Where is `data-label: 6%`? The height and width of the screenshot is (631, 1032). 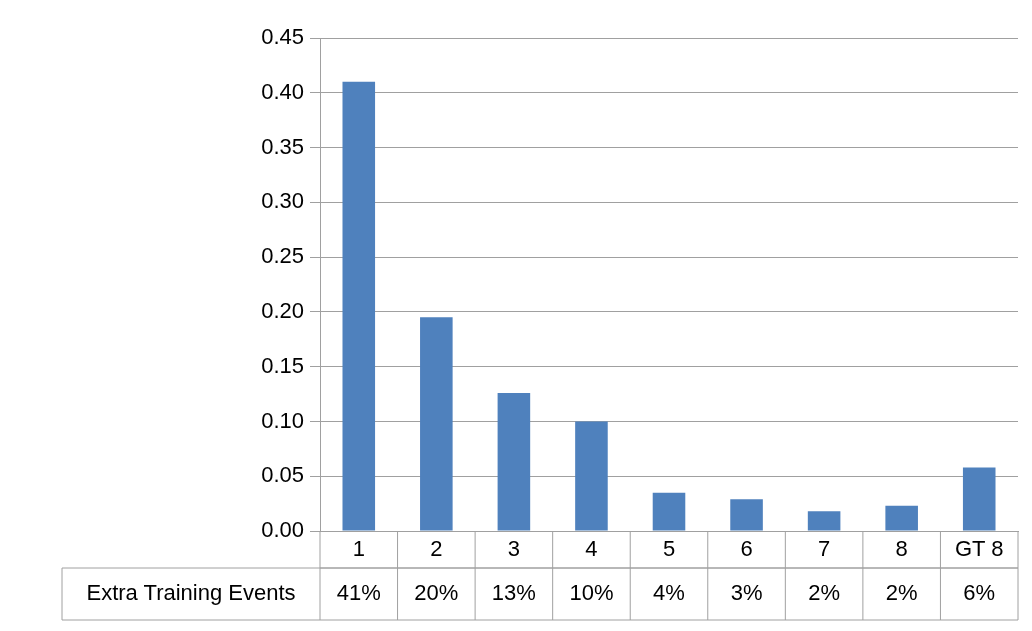
data-label: 6% is located at coordinates (979, 593).